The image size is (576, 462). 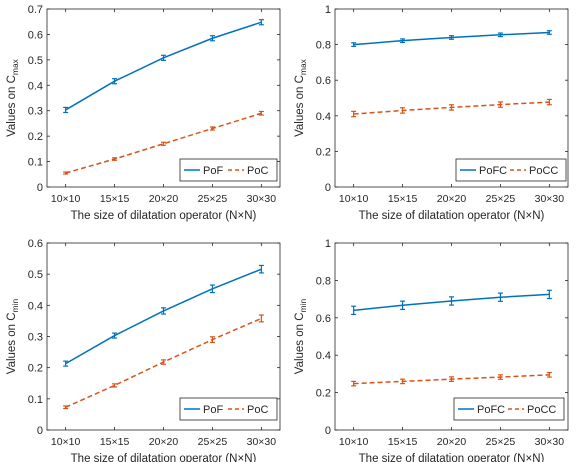 I want to click on y-tick-label: 0.7, so click(x=35, y=10).